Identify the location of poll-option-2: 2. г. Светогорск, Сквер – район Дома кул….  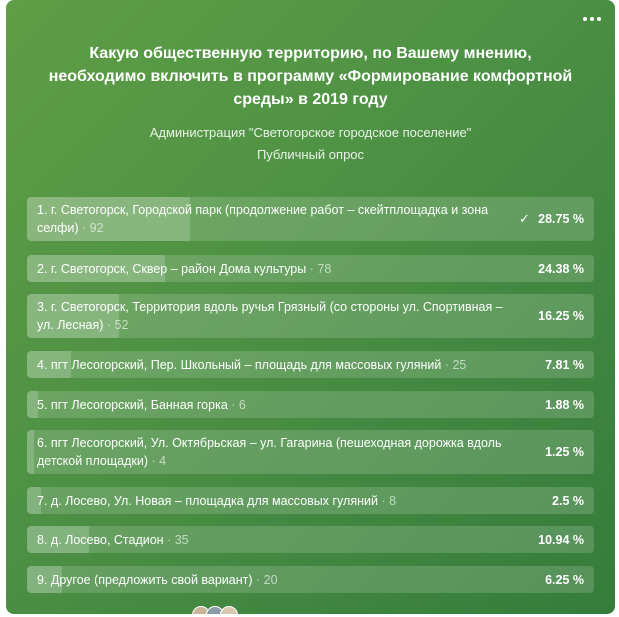
(310, 268).